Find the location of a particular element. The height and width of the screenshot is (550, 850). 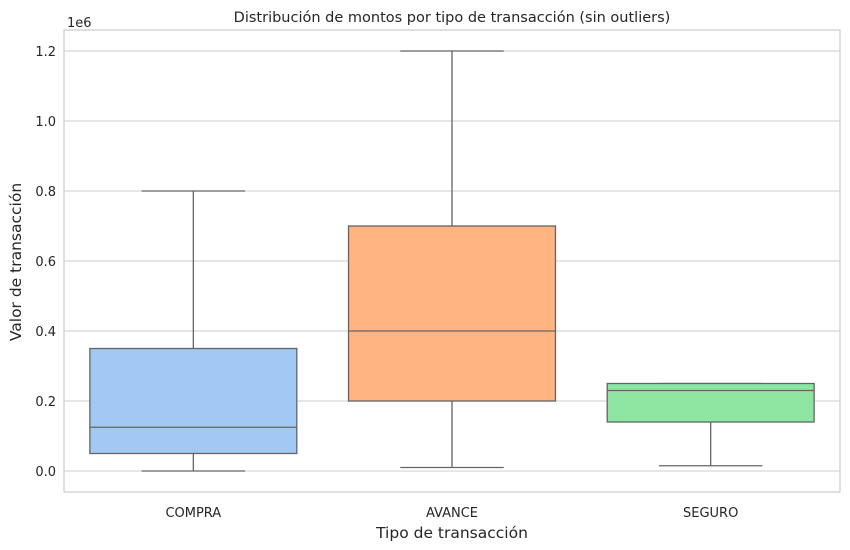

x-tick-label: COMPRA is located at coordinates (193, 513).